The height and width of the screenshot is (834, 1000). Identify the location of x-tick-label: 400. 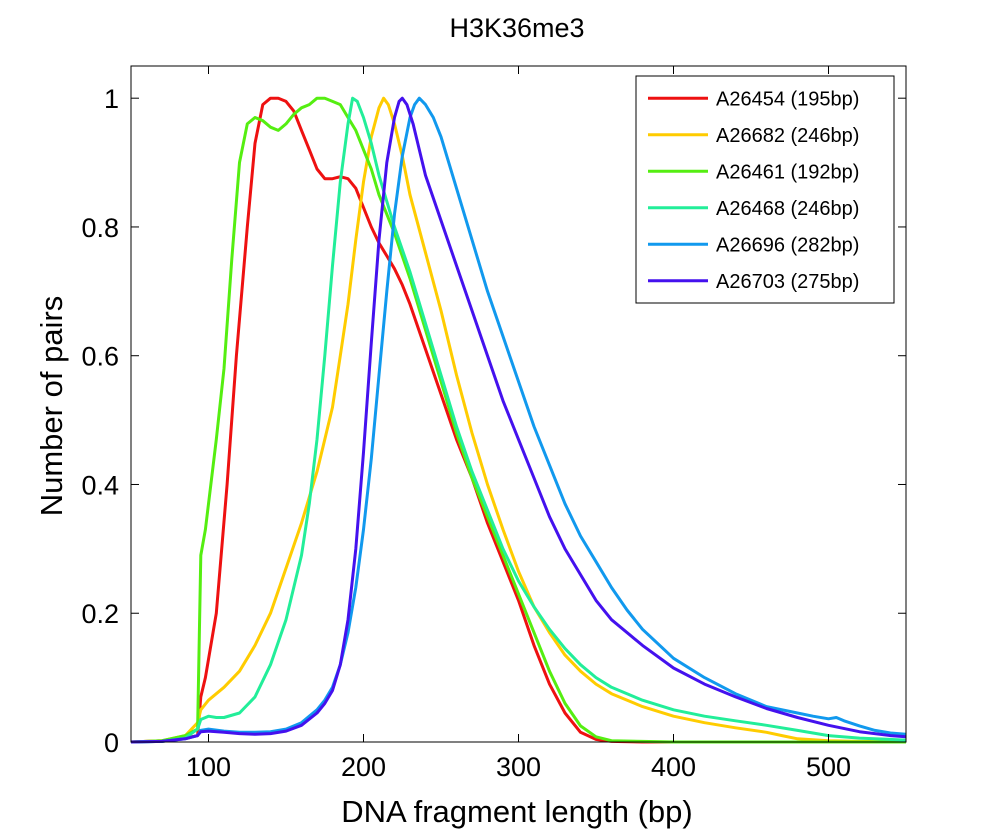
(673, 767).